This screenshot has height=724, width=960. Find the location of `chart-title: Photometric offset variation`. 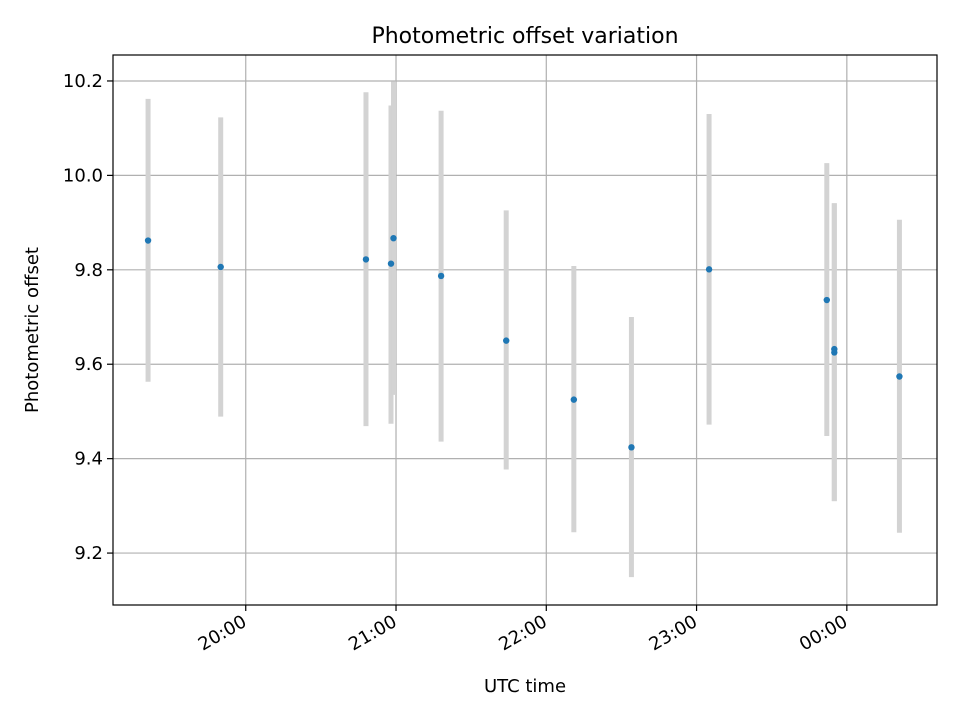

chart-title: Photometric offset variation is located at coordinates (524, 36).